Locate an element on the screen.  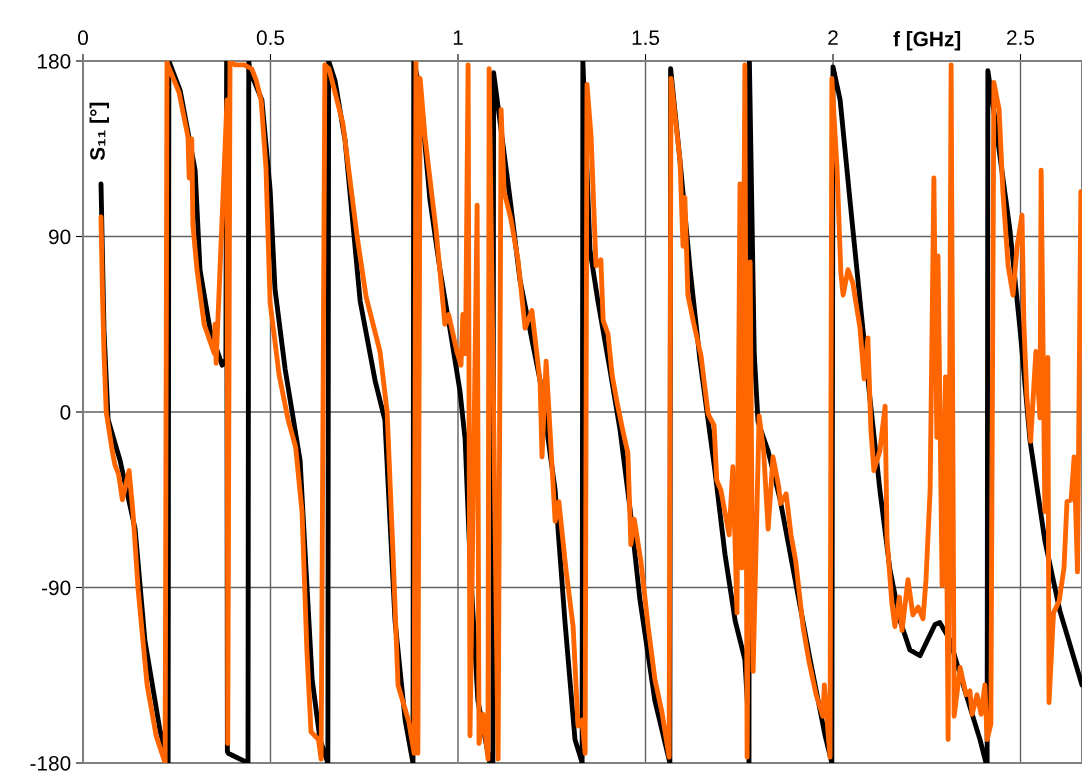
x-tick-label: 1.5 is located at coordinates (646, 38).